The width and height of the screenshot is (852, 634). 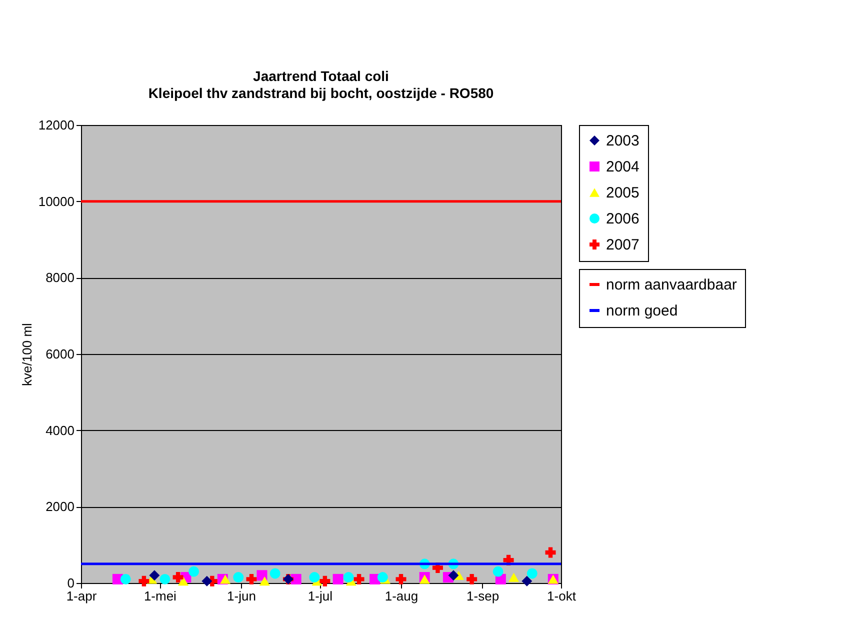 I want to click on x-tick-label: 1-jun, so click(x=241, y=596).